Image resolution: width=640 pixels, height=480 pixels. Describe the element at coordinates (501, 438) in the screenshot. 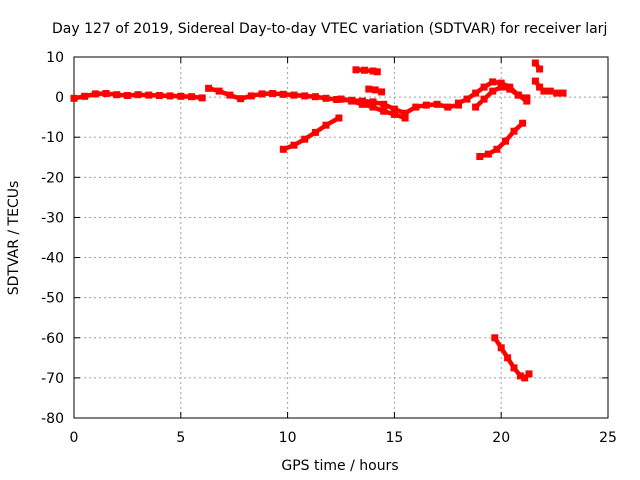

I see `x-tick-label: 20` at that location.